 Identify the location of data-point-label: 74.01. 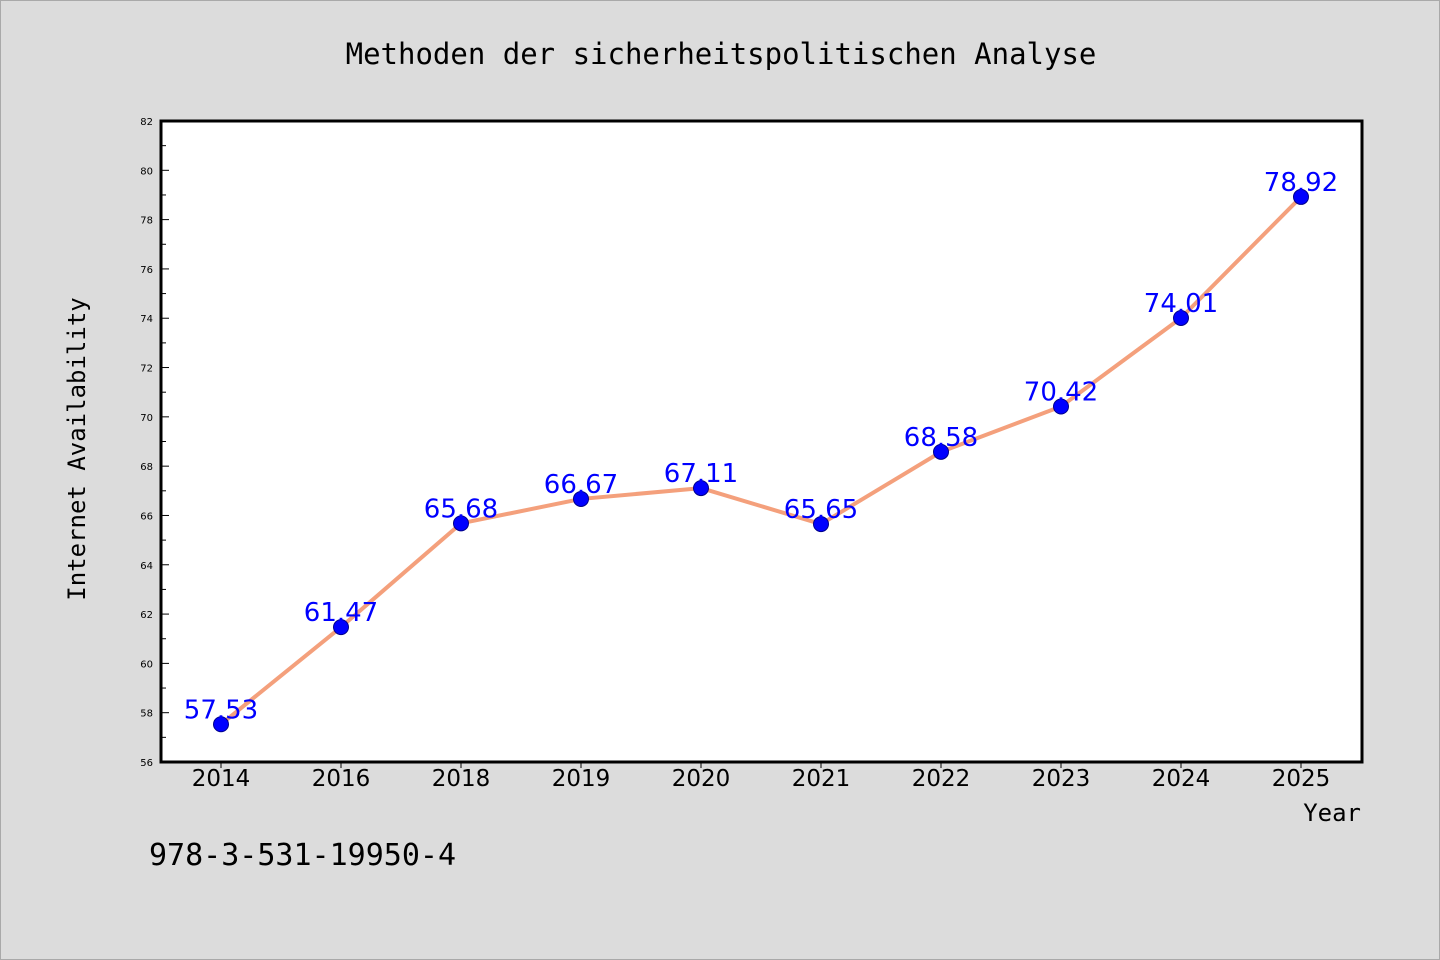
(1181, 304).